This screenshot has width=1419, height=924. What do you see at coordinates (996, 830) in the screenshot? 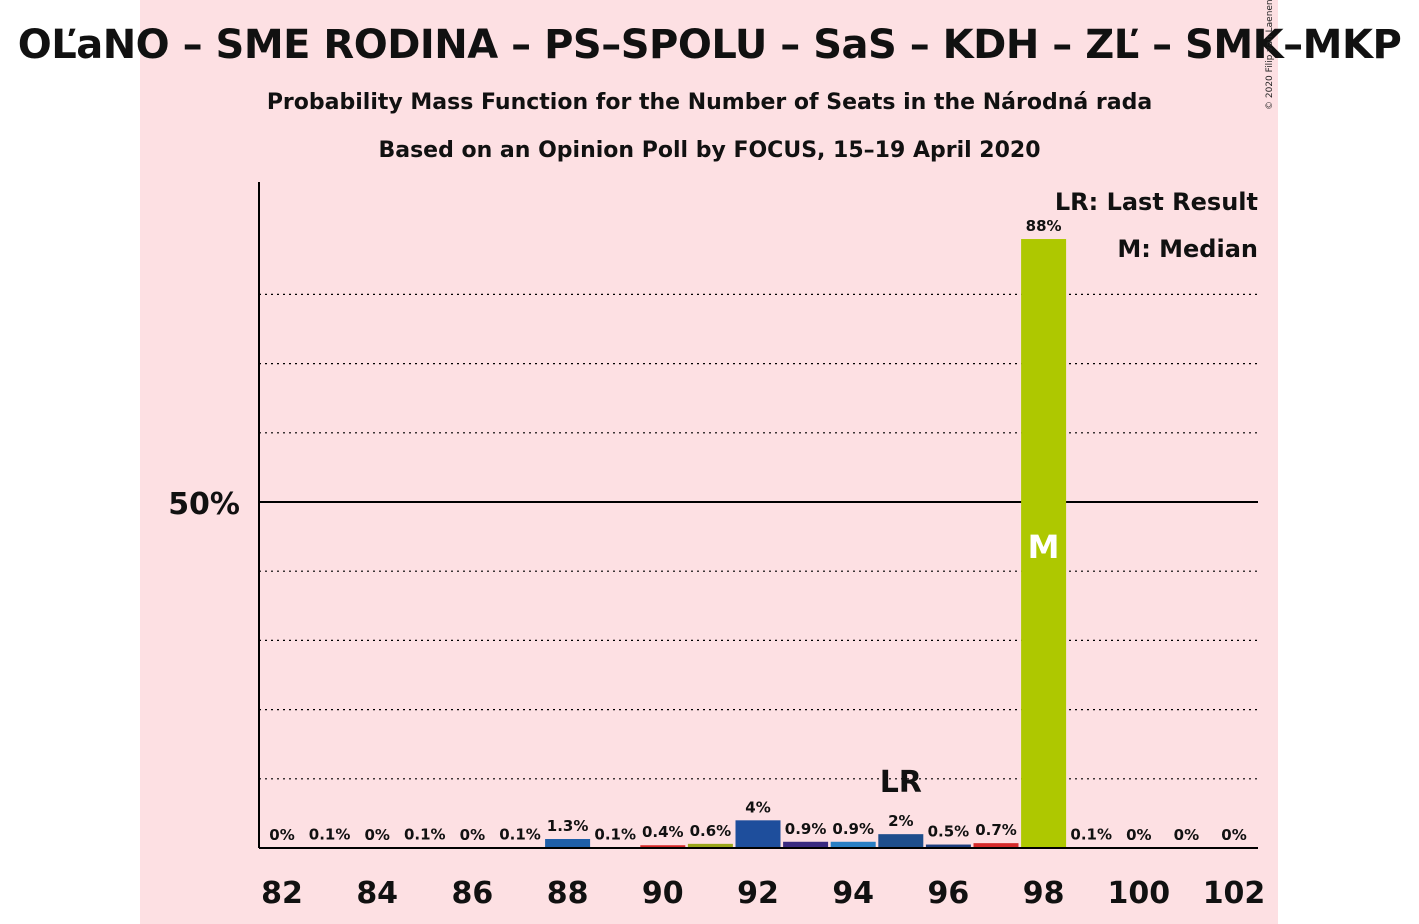
I see `value-label-97: 0.7%` at bounding box center [996, 830].